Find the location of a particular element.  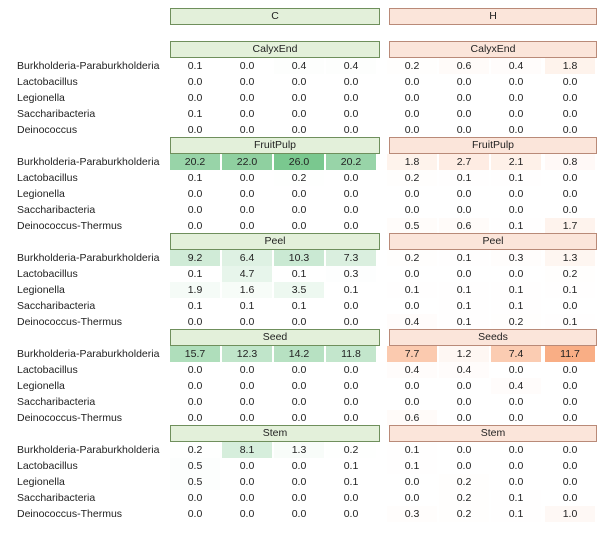

section-header-c: FruitPulp is located at coordinates (275, 145).